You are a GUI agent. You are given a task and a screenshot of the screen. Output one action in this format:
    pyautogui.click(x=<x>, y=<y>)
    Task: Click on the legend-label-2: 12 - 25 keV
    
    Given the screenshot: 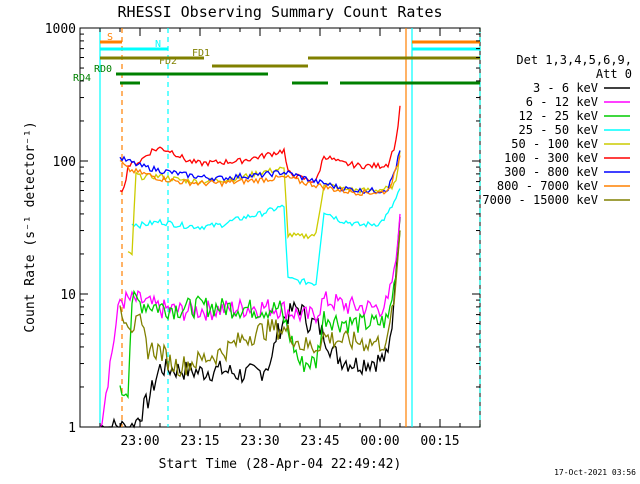 What is the action you would take?
    pyautogui.click(x=558, y=116)
    